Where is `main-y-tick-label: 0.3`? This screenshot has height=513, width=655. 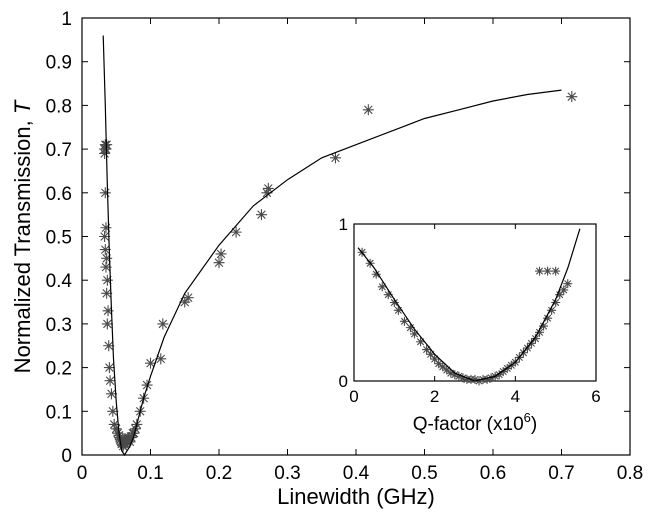 main-y-tick-label: 0.3 is located at coordinates (59, 325).